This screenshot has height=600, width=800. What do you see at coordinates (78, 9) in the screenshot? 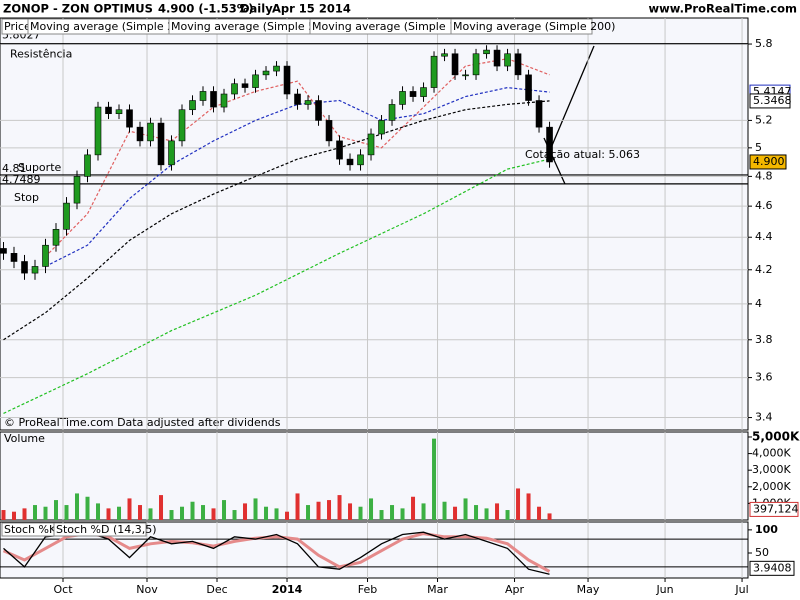
I see `title: ZONOP - ZON OPTIMUS` at bounding box center [78, 9].